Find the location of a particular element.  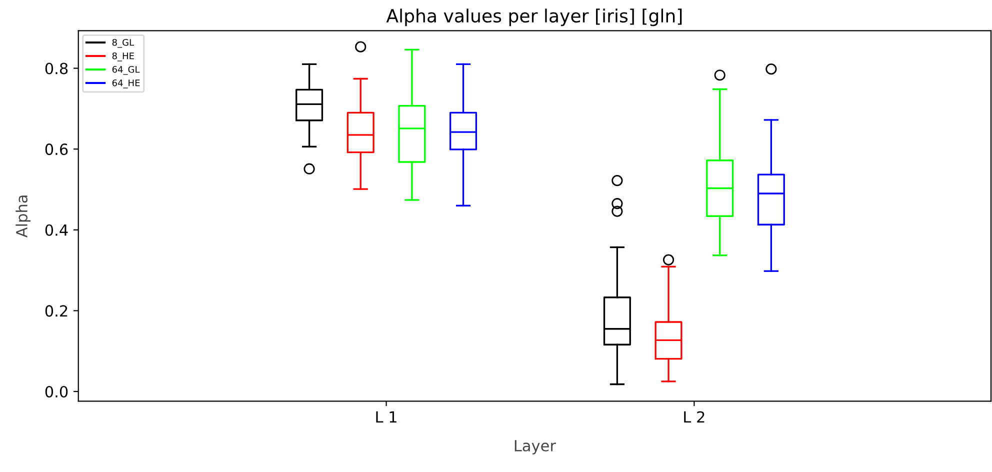

y-tick-label: 0.8 is located at coordinates (56, 68).